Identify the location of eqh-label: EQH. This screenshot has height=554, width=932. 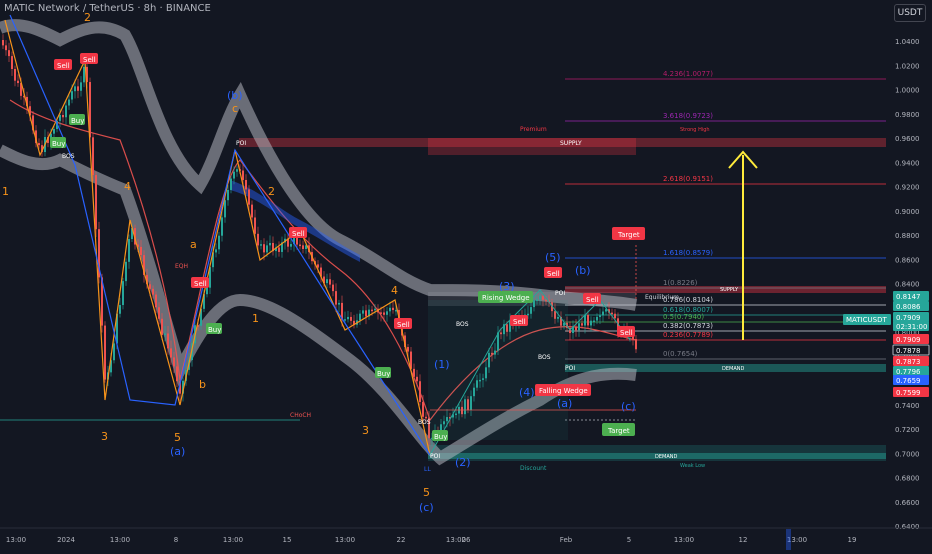
(181, 266).